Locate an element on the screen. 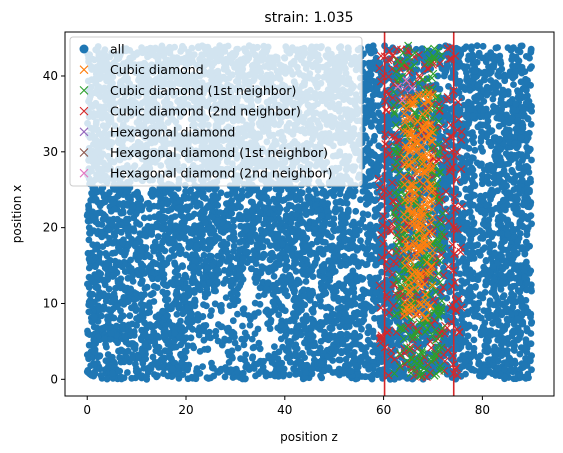 This screenshot has width=563, height=453. chart-title: strain: 1.035 is located at coordinates (308, 18).